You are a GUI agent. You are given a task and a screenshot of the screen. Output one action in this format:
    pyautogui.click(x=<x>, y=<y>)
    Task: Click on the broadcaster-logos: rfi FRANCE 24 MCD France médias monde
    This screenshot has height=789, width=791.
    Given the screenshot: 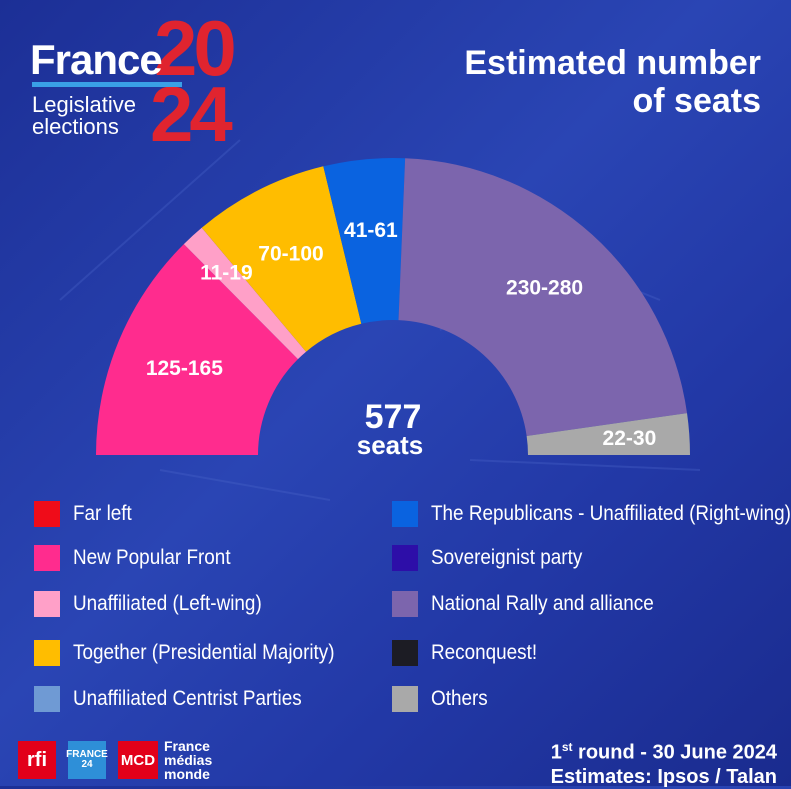 What is the action you would take?
    pyautogui.click(x=115, y=760)
    